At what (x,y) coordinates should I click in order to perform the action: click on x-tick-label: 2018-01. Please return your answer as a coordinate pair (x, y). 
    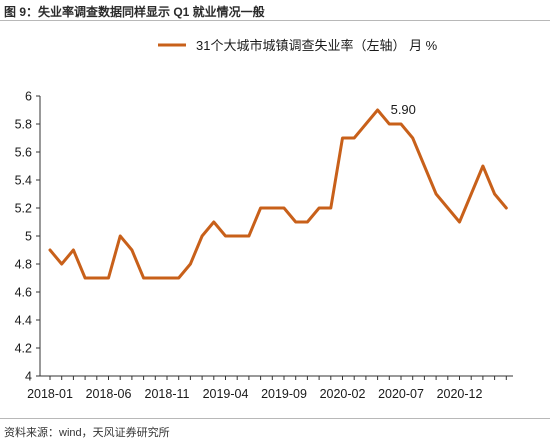
    Looking at the image, I should click on (50, 394).